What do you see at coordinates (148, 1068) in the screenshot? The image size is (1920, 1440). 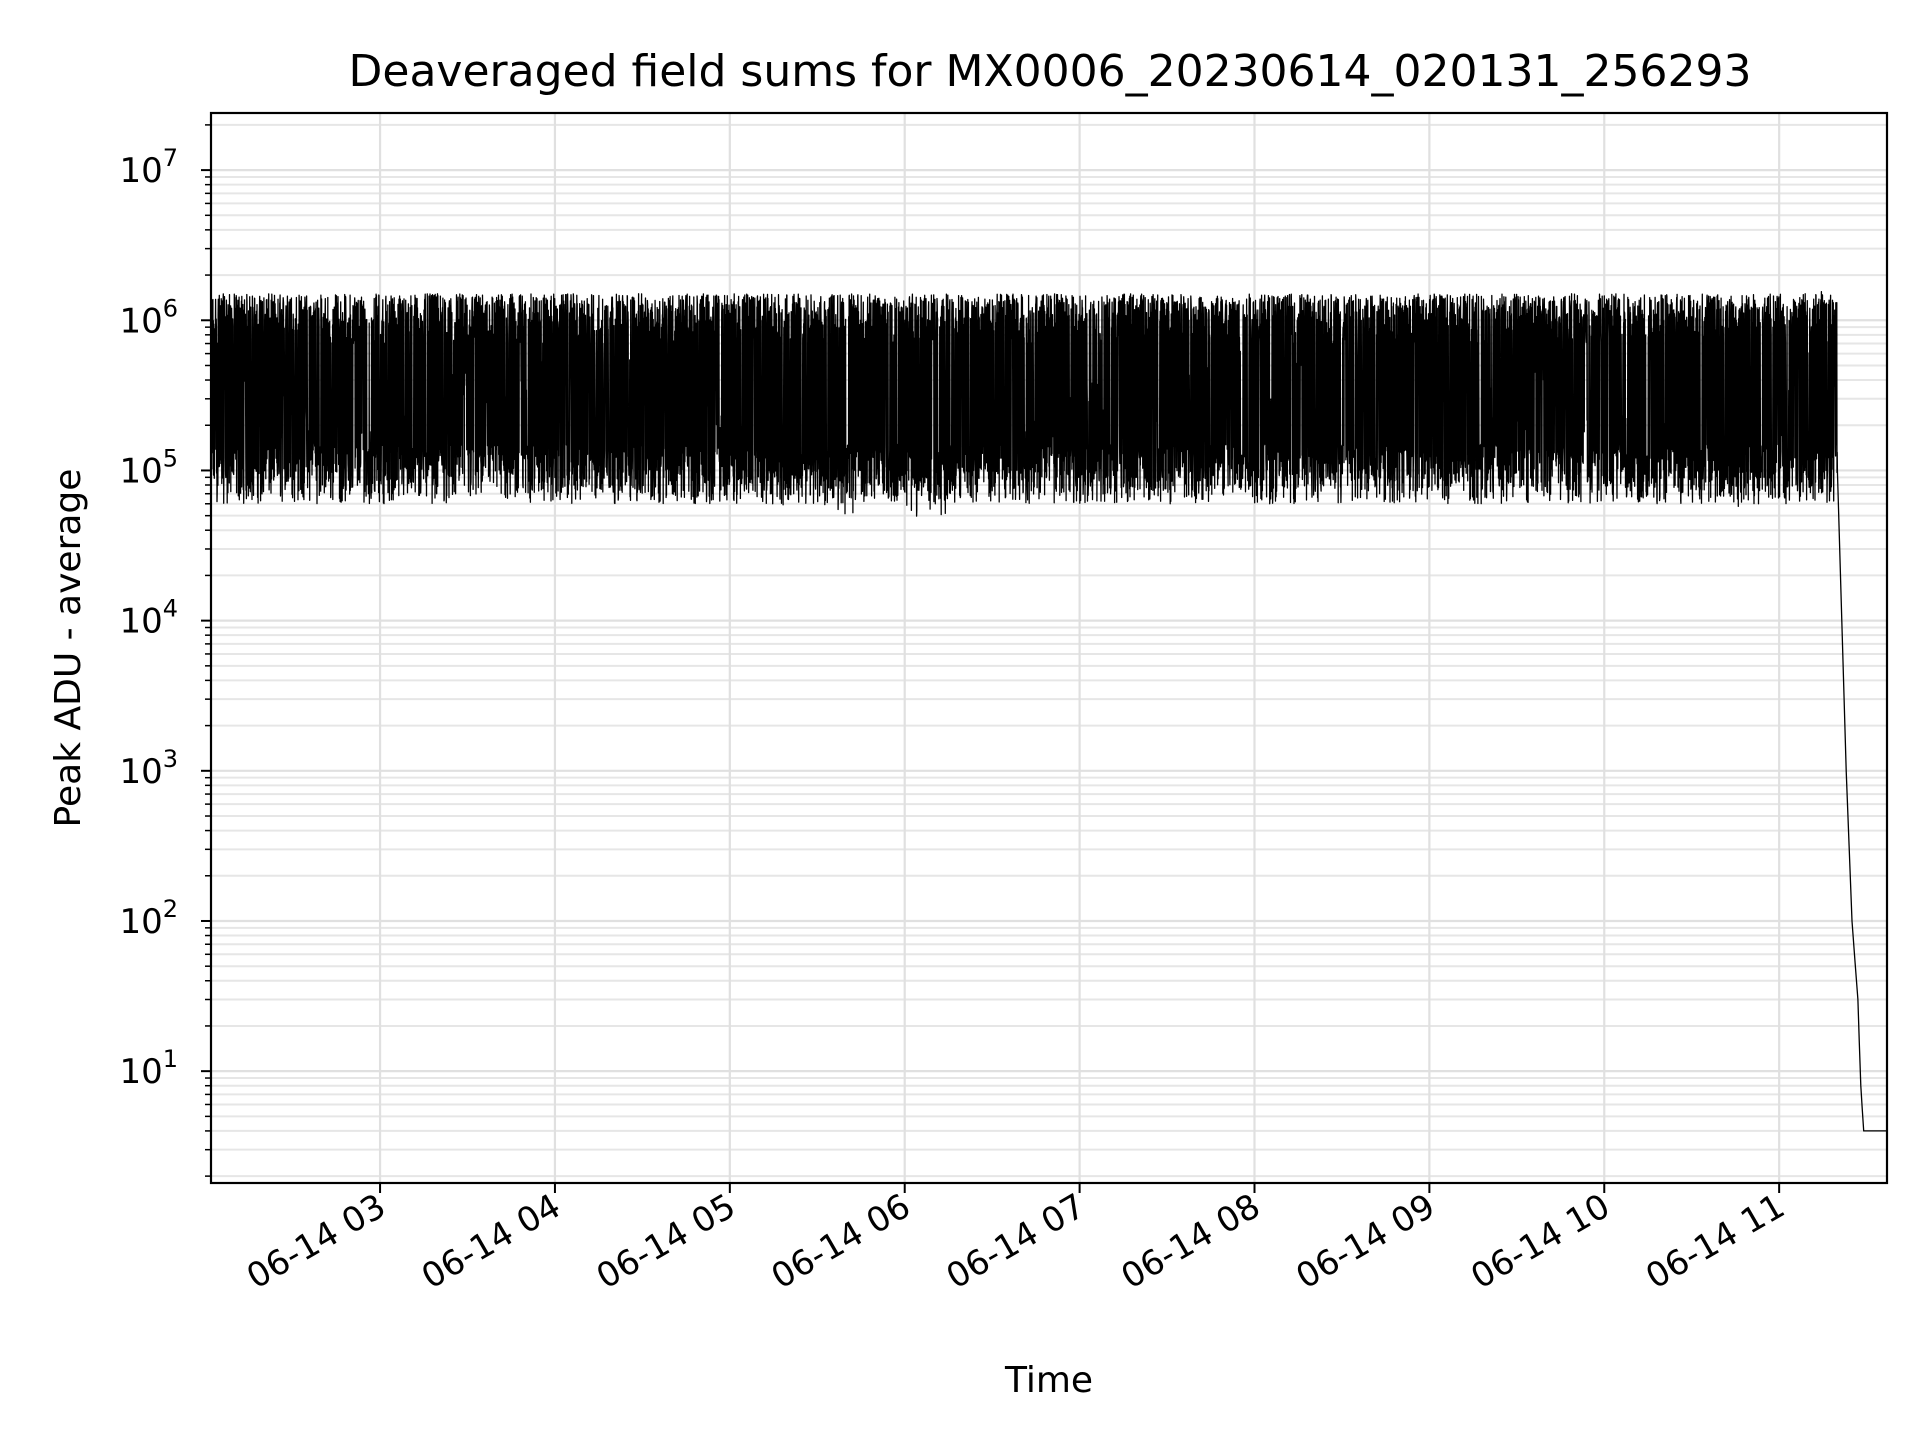 I see `y-tick-label: 10¹` at bounding box center [148, 1068].